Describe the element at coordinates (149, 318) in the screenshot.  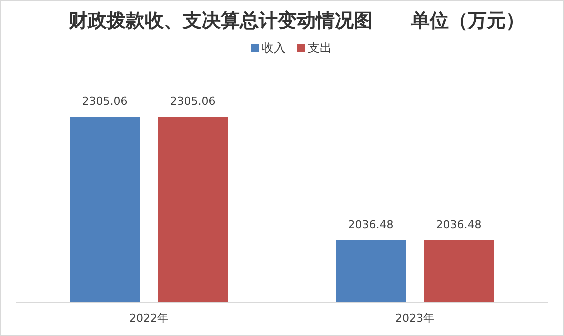
I see `x-tick-label: 2022年` at that location.